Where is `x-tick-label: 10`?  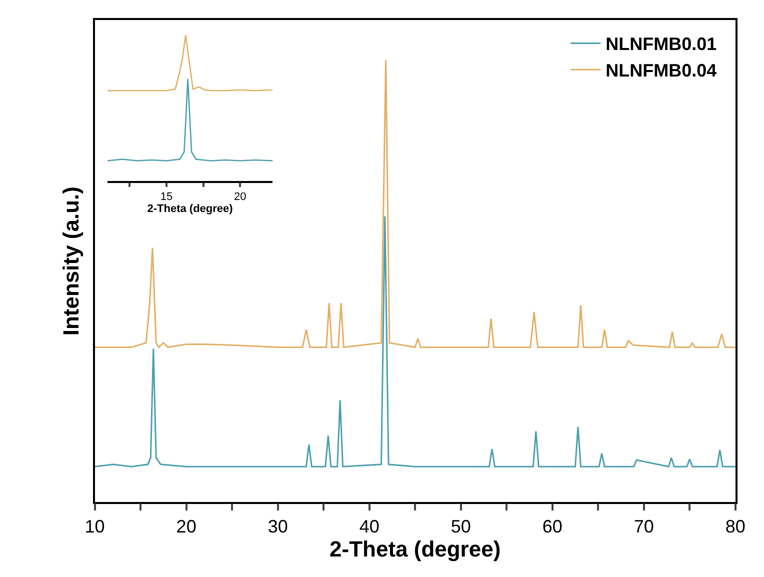
x-tick-label: 10 is located at coordinates (94, 526).